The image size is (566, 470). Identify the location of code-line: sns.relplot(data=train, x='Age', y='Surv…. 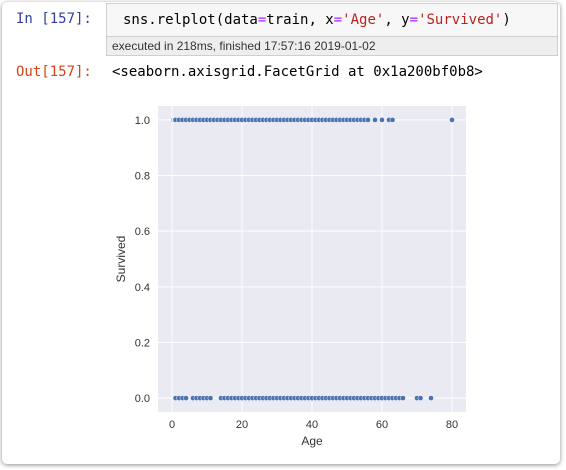
(317, 20).